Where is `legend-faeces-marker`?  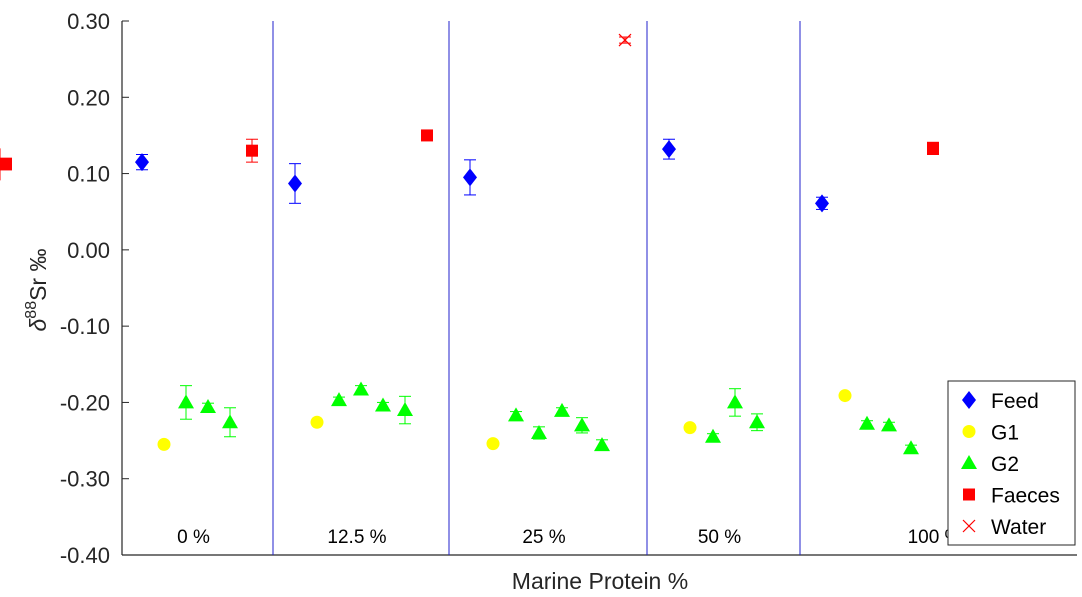 legend-faeces-marker is located at coordinates (969, 494).